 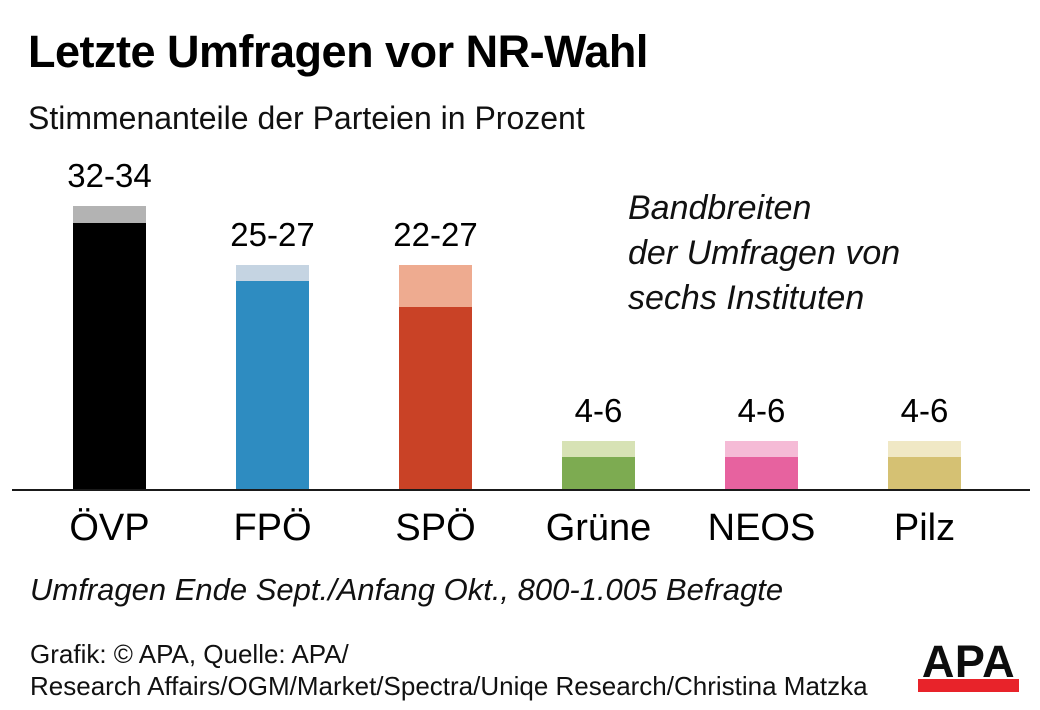 What do you see at coordinates (761, 528) in the screenshot?
I see `bar-category-label-4: NEOS` at bounding box center [761, 528].